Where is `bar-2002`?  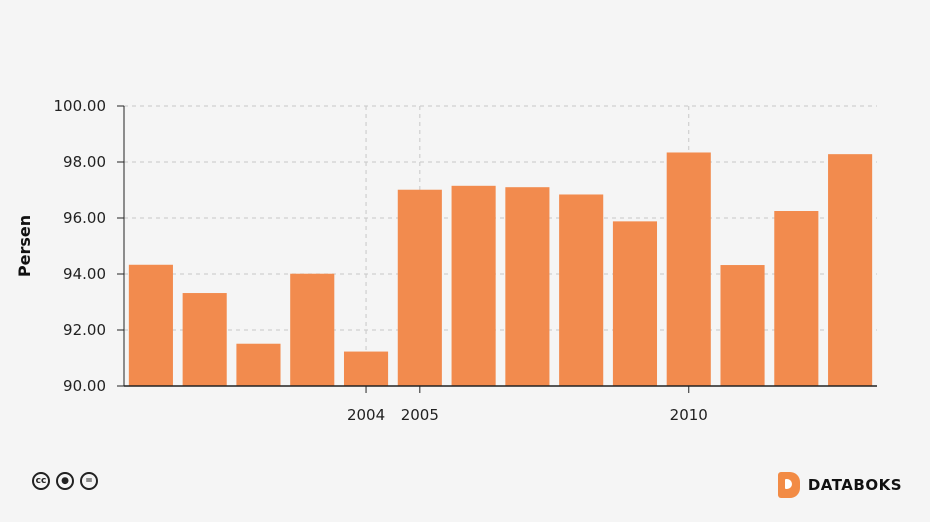 bar-2002 is located at coordinates (258, 364).